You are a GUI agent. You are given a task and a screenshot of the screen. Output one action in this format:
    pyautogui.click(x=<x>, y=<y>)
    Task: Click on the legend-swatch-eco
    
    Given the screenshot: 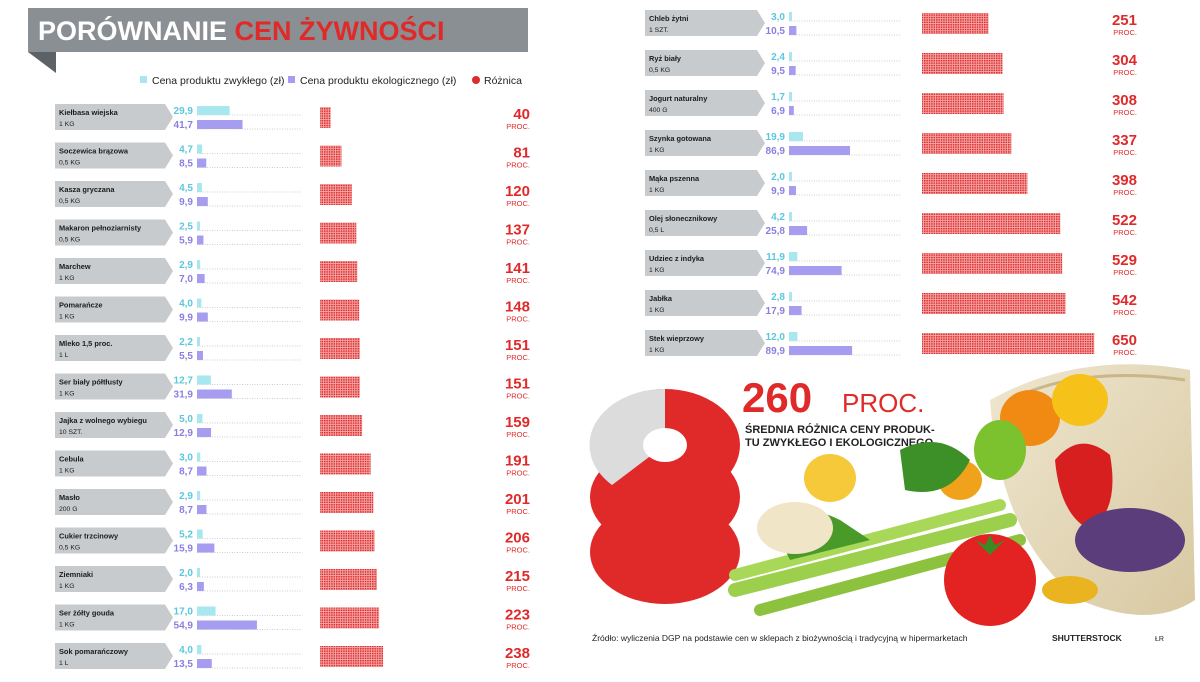 What is the action you would take?
    pyautogui.click(x=291, y=79)
    